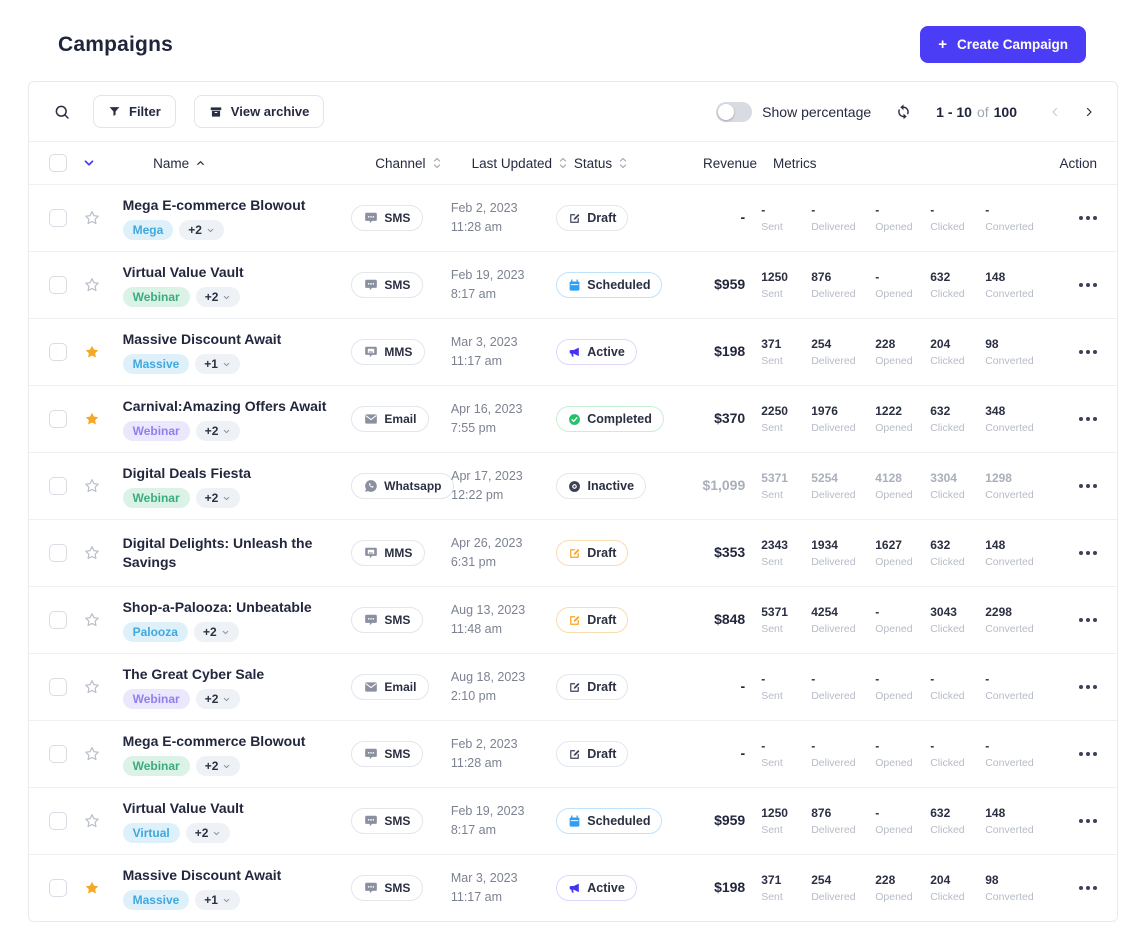 The width and height of the screenshot is (1146, 936). Describe the element at coordinates (940, 813) in the screenshot. I see `metric-value: 632` at that location.